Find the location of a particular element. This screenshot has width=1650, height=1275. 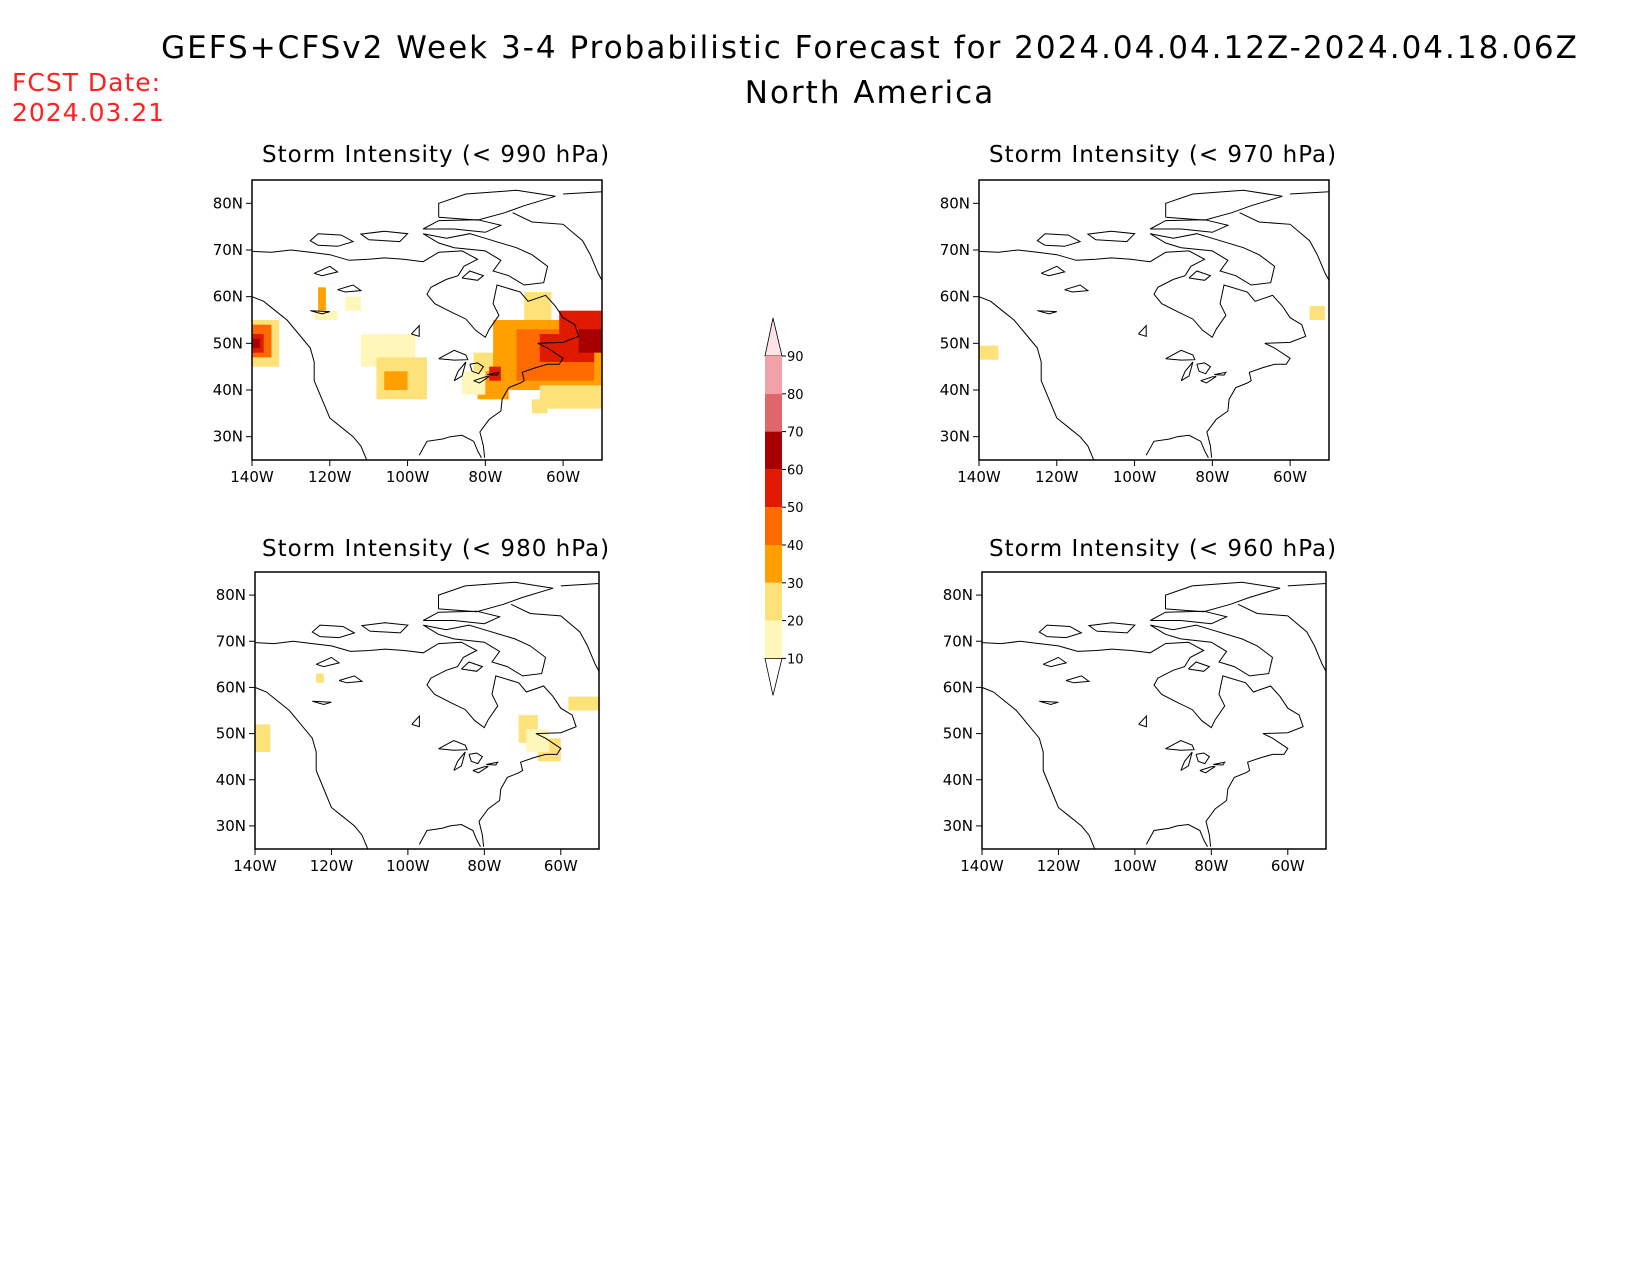

map-panel-960: 80N 70N 60N 50N 40N 30N 140W 120W 100W 80W 60W is located at coordinates (1135, 723).